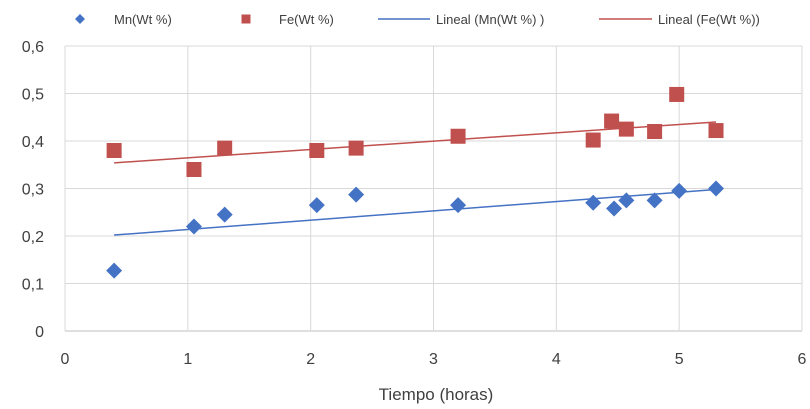 This screenshot has height=409, width=810. Describe the element at coordinates (33, 237) in the screenshot. I see `y-tick-label: 0,2` at that location.